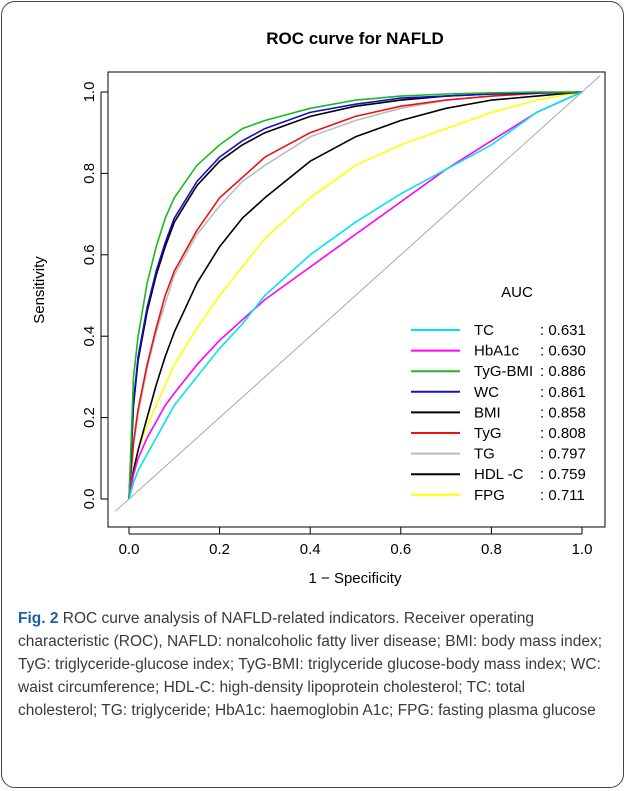  I want to click on legend-auc-value: : 0.631, so click(563, 330).